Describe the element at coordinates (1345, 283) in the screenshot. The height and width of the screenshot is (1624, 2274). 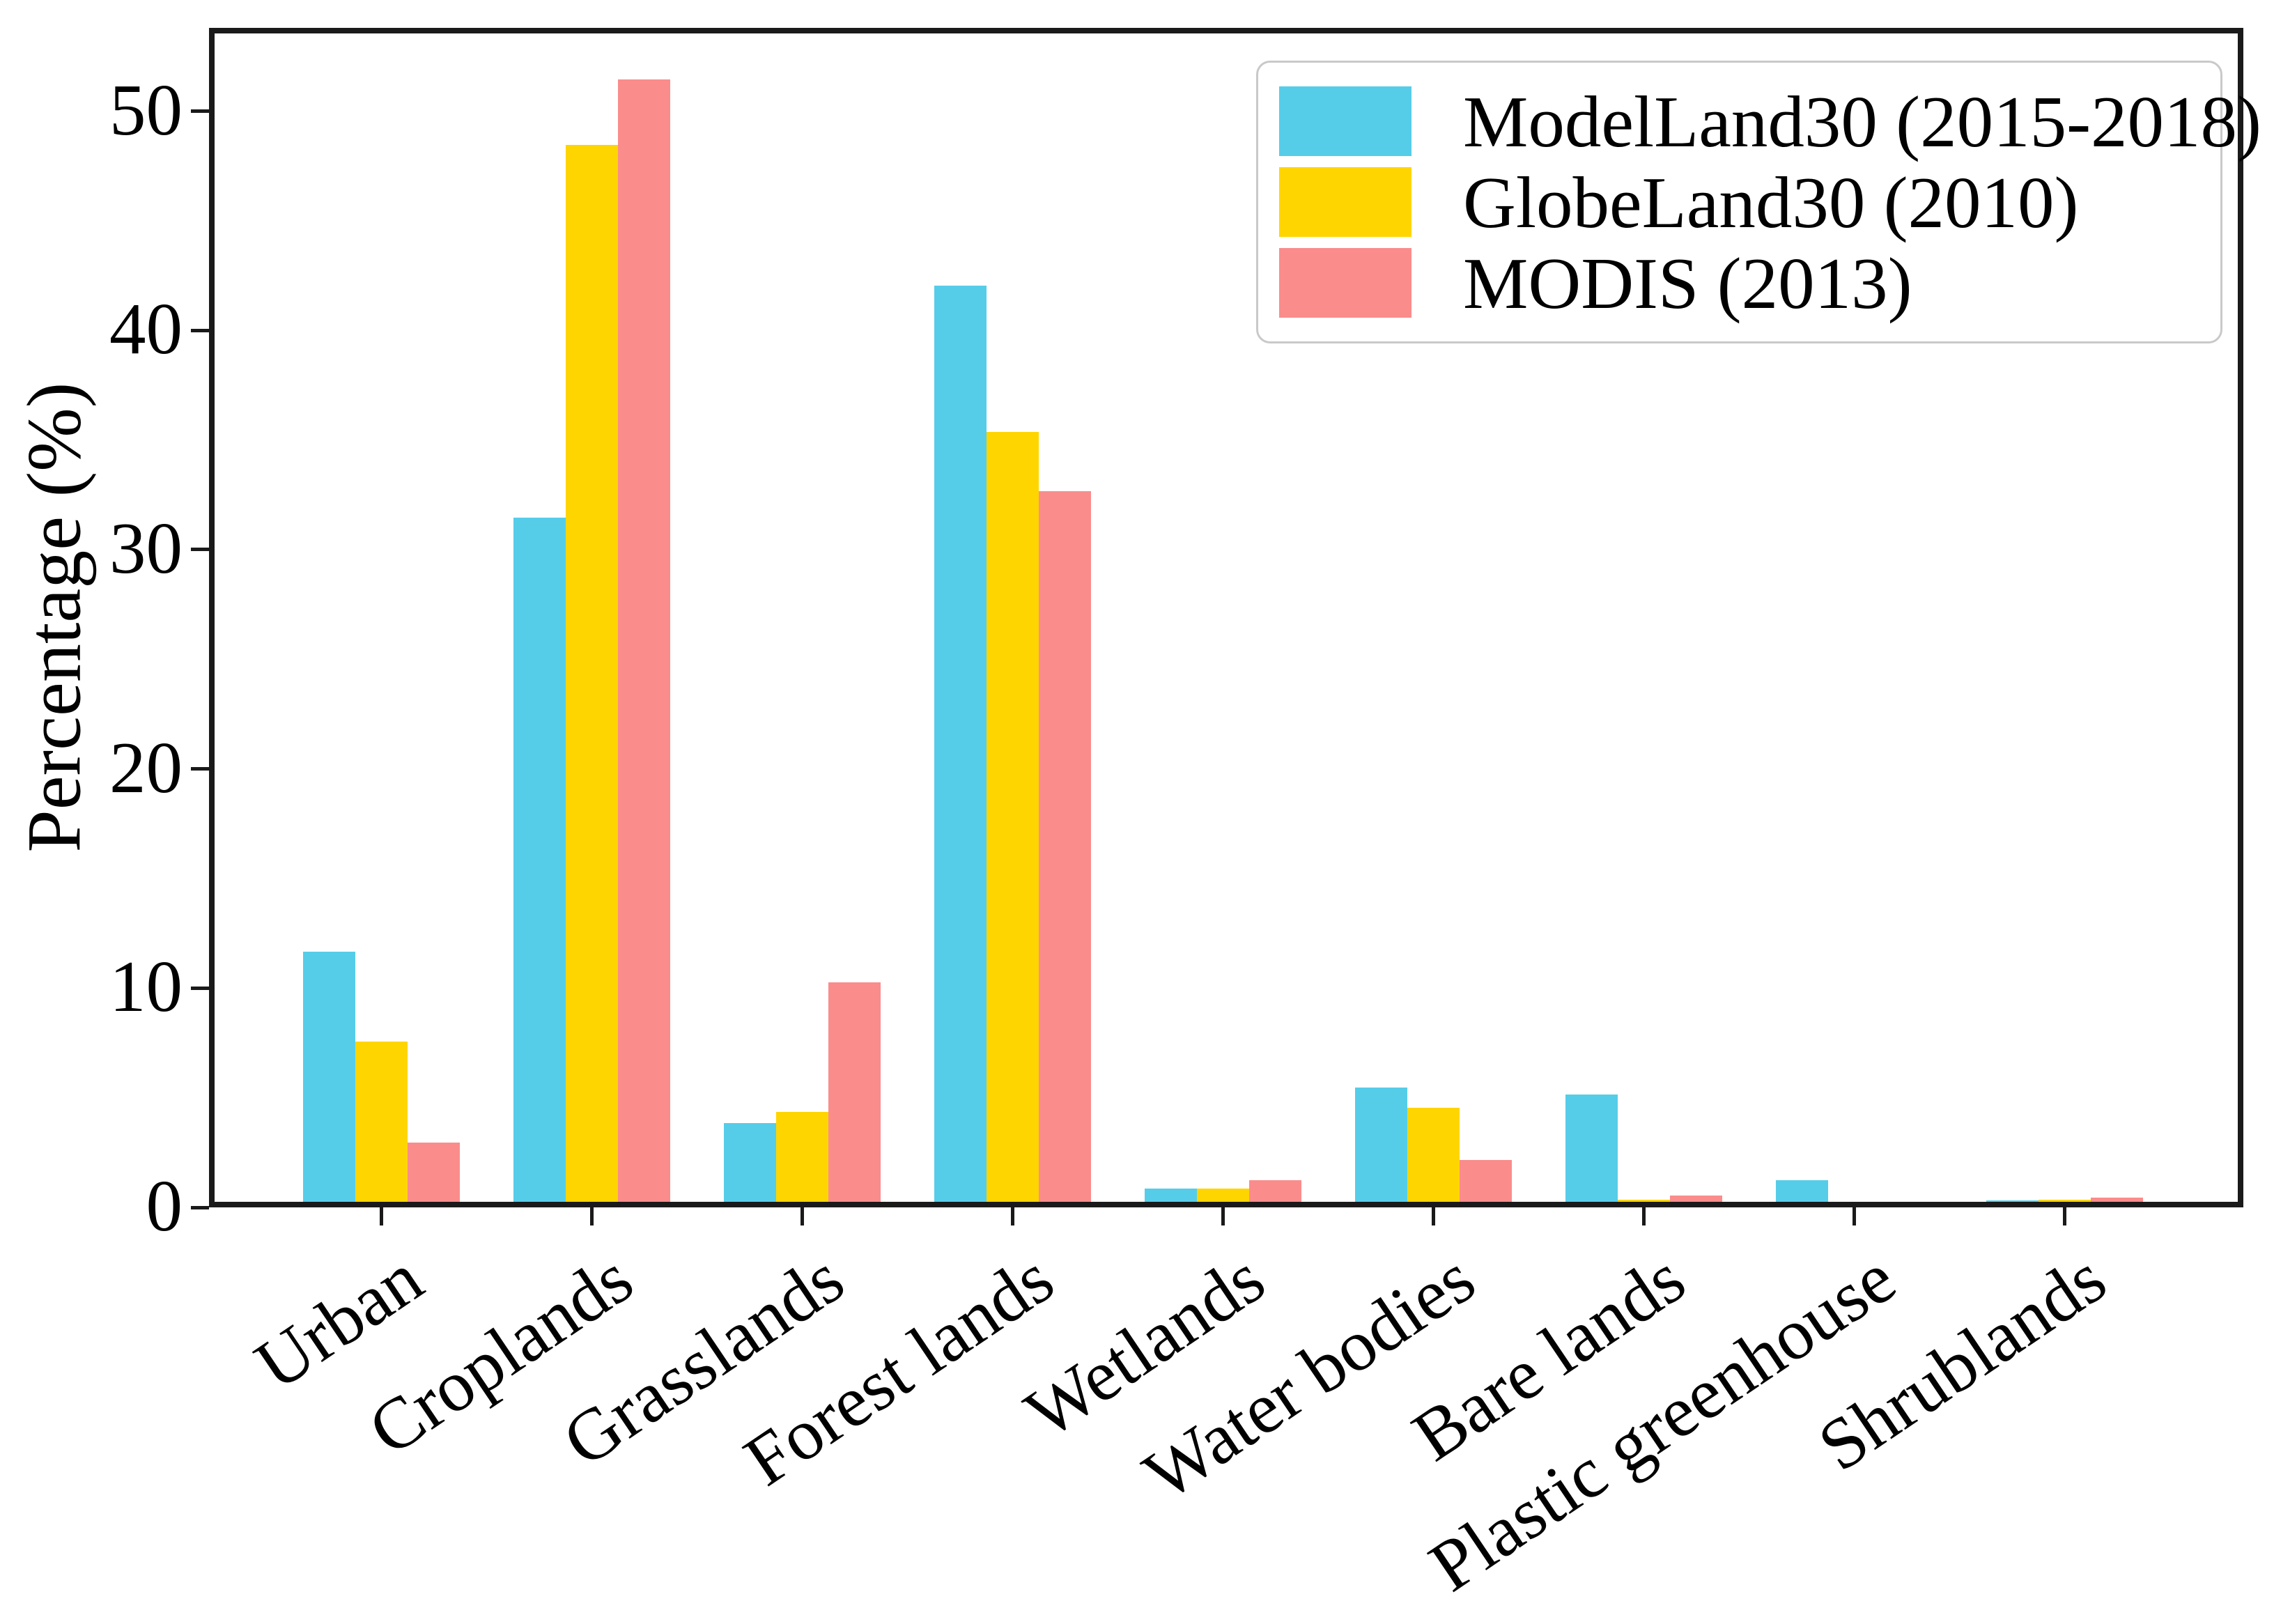
I see `legend-swatch-modis` at that location.